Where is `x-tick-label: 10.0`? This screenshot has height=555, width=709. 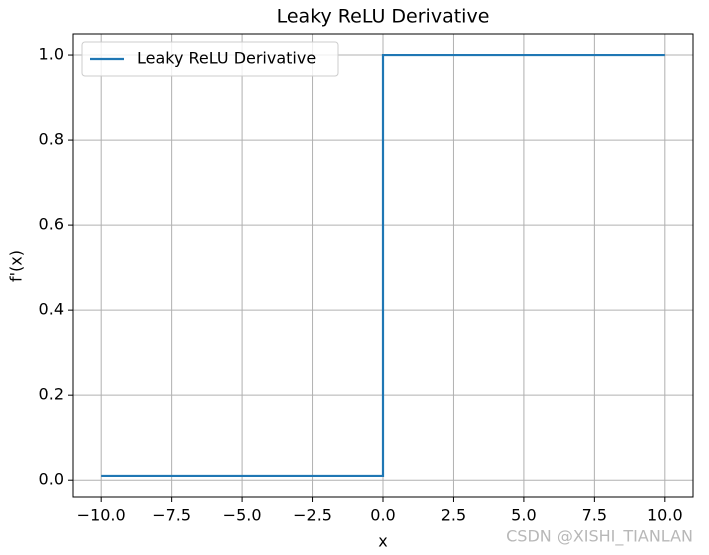
x-tick-label: 10.0 is located at coordinates (665, 515).